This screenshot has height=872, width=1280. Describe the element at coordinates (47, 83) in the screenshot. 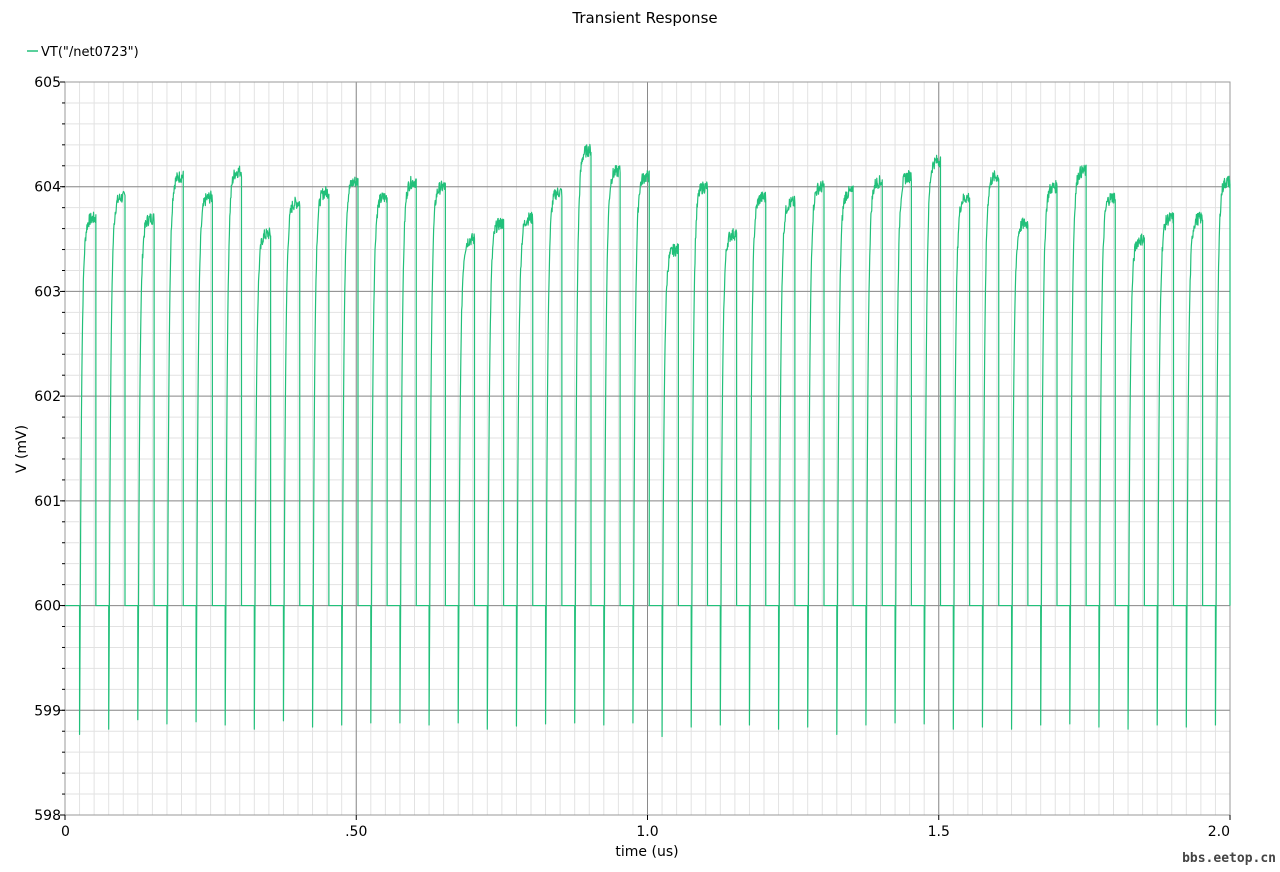

I see `y-tick-label: 605` at that location.